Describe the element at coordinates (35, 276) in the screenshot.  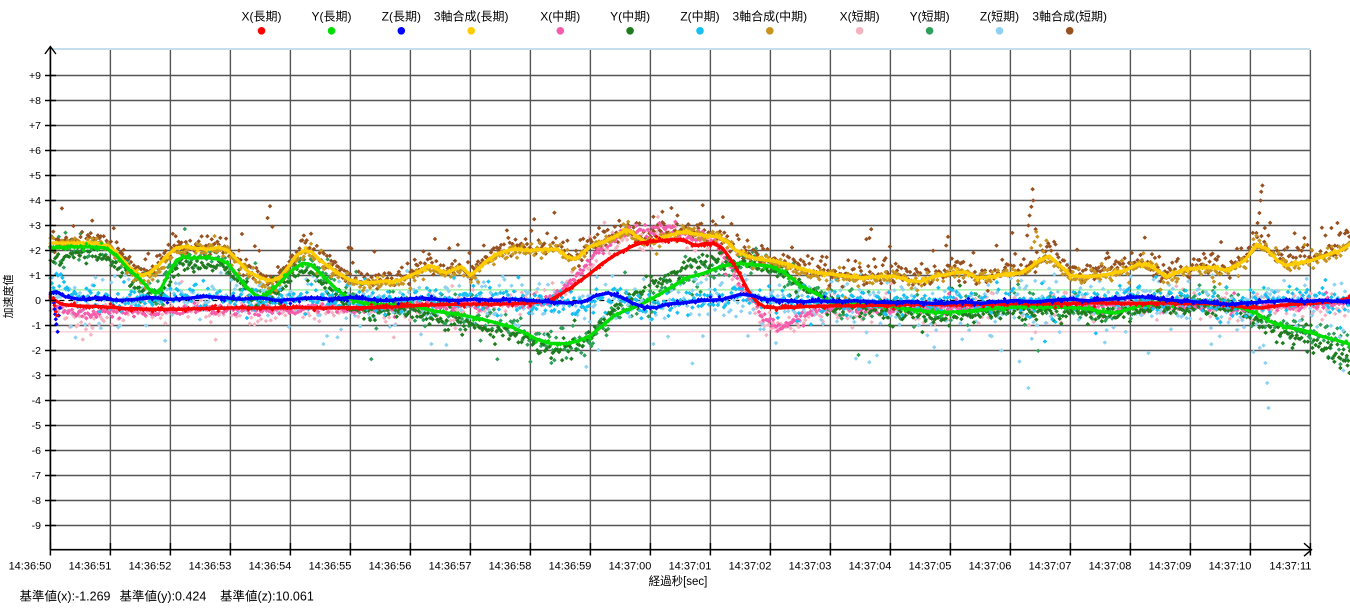
I see `svg-text: +1` at that location.